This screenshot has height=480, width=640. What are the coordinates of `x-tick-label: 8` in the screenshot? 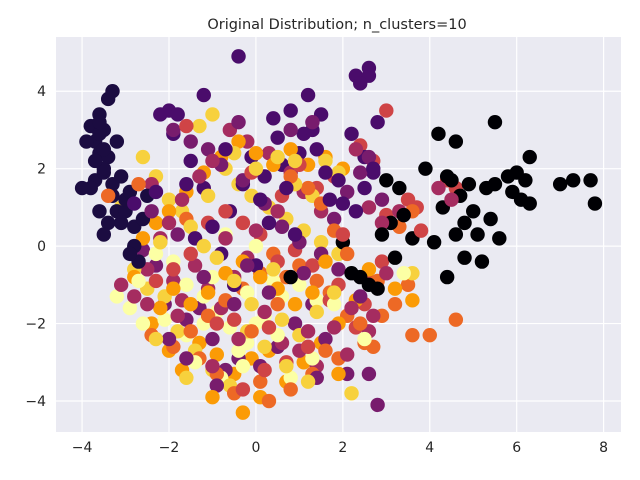 It's located at (603, 448).